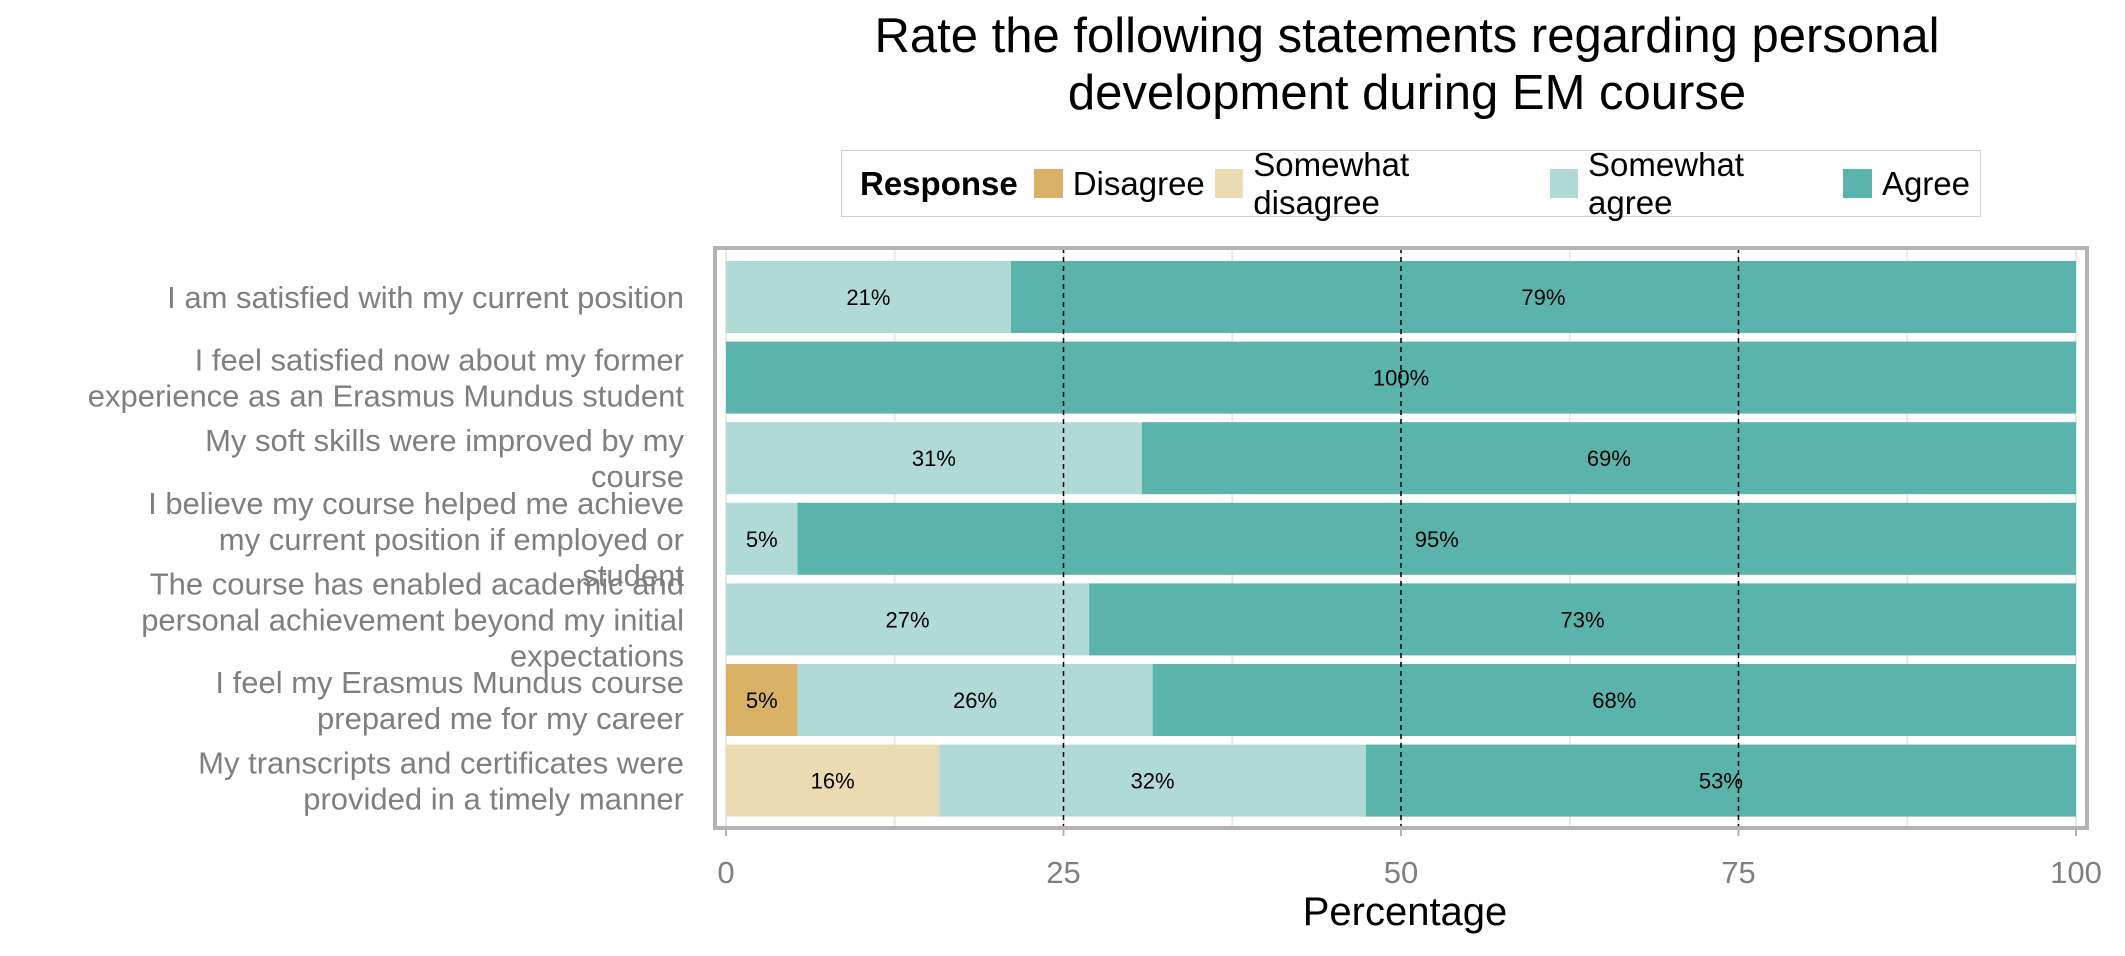  I want to click on data-label-somewhat-disagree-7: 16%, so click(833, 781).